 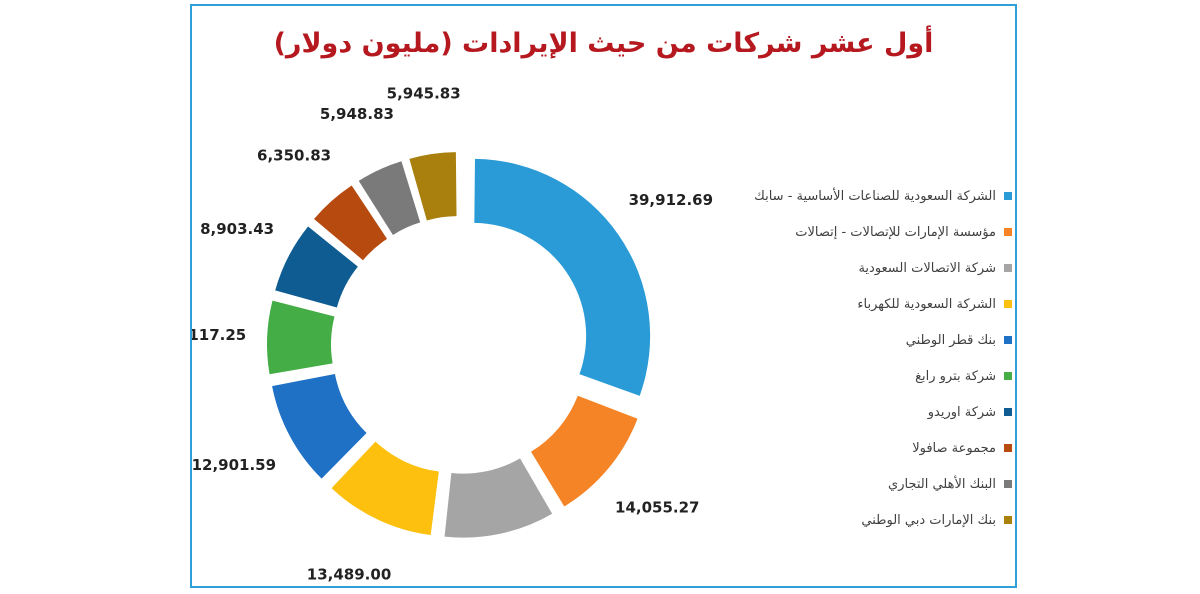 I want to click on slice-value-label: 14,055.27, so click(x=657, y=508).